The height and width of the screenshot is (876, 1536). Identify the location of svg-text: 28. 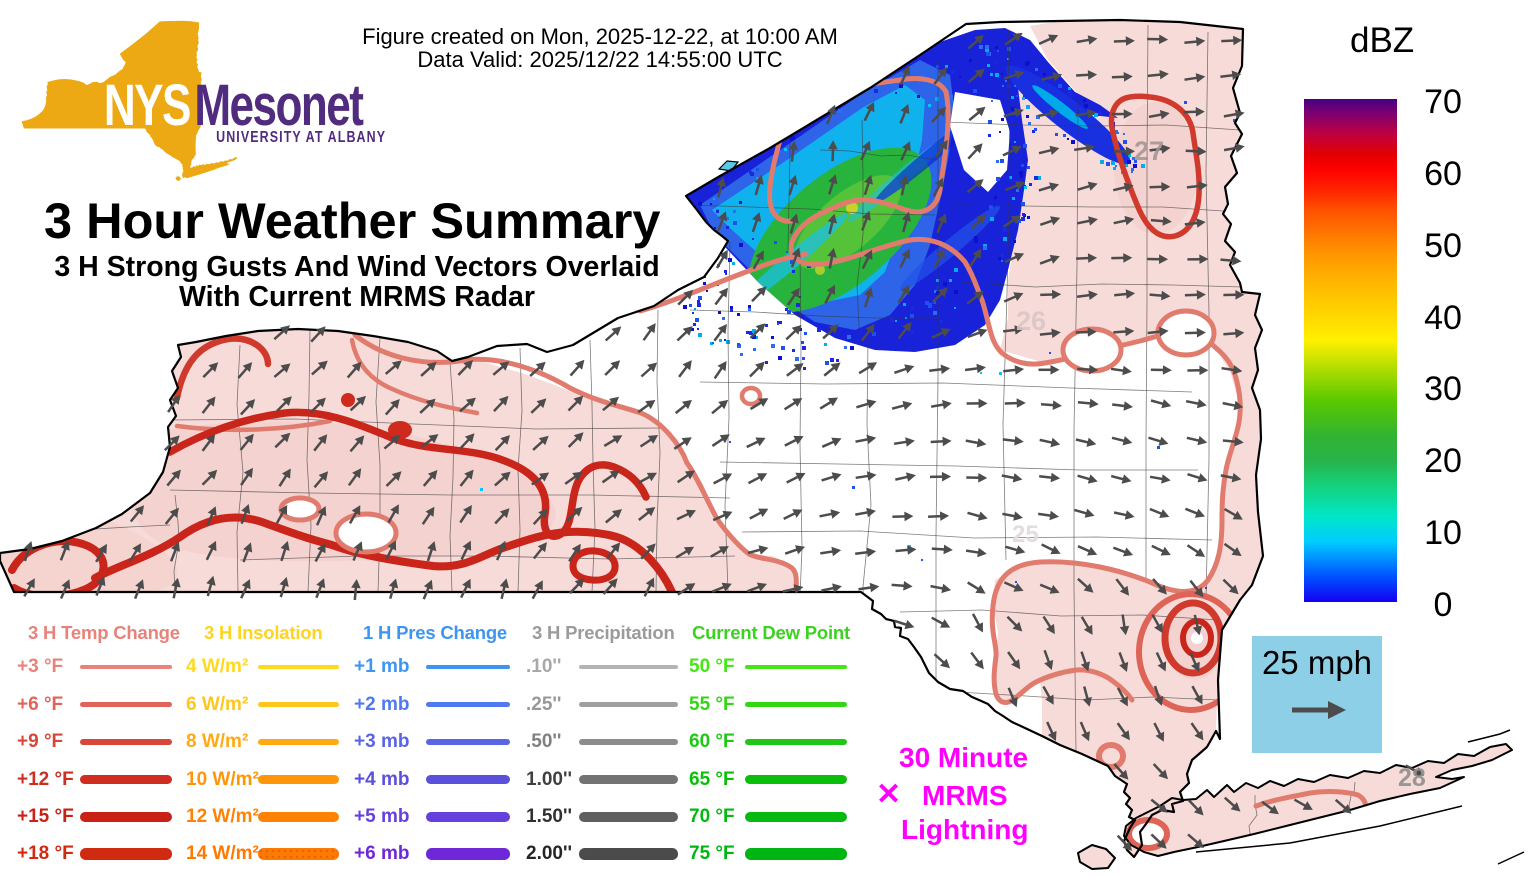
(1412, 778).